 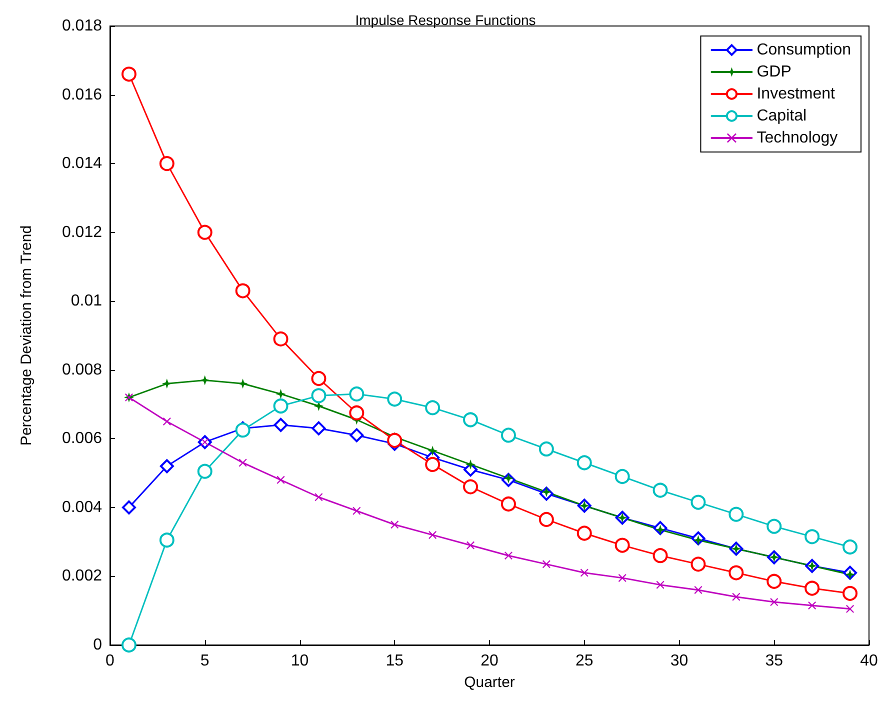 I want to click on y-axis-title: Percentage Deviation from Trend, so click(x=26, y=335).